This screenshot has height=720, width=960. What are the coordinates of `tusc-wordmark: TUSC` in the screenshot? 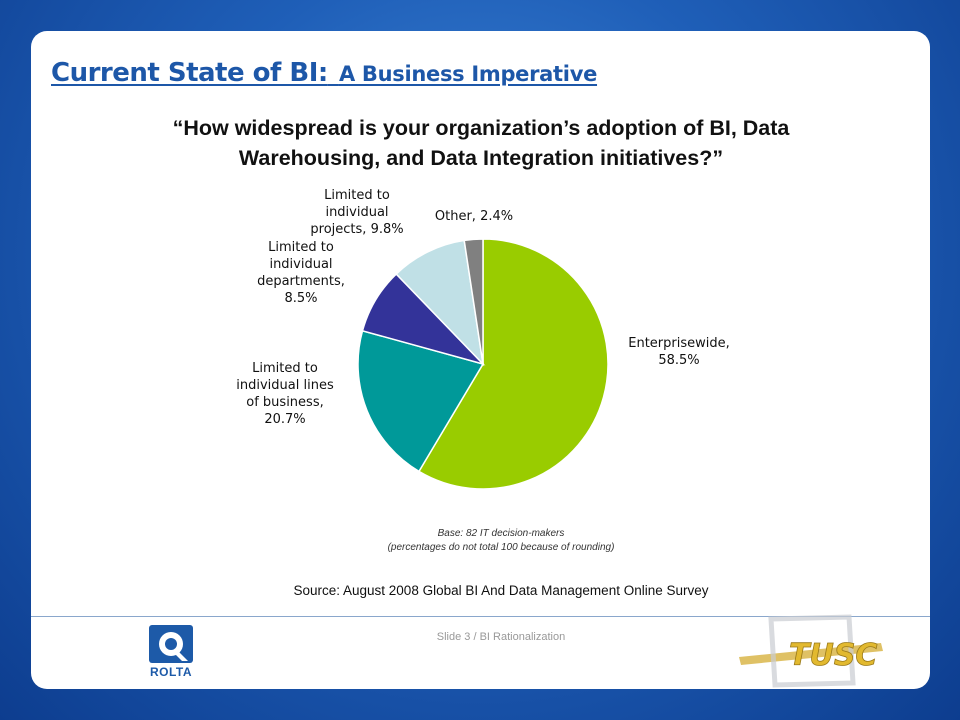 It's located at (833, 655).